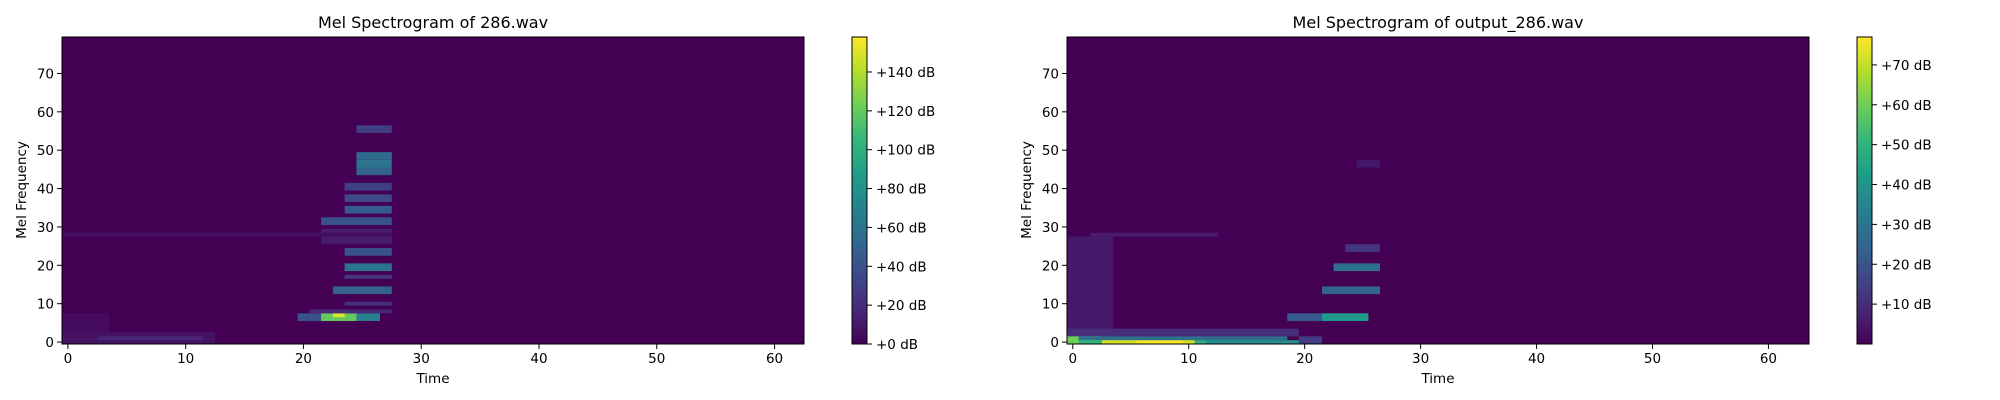 The image size is (2000, 400). What do you see at coordinates (897, 345) in the screenshot?
I see `colorbar-tick-label: +0 dB` at bounding box center [897, 345].